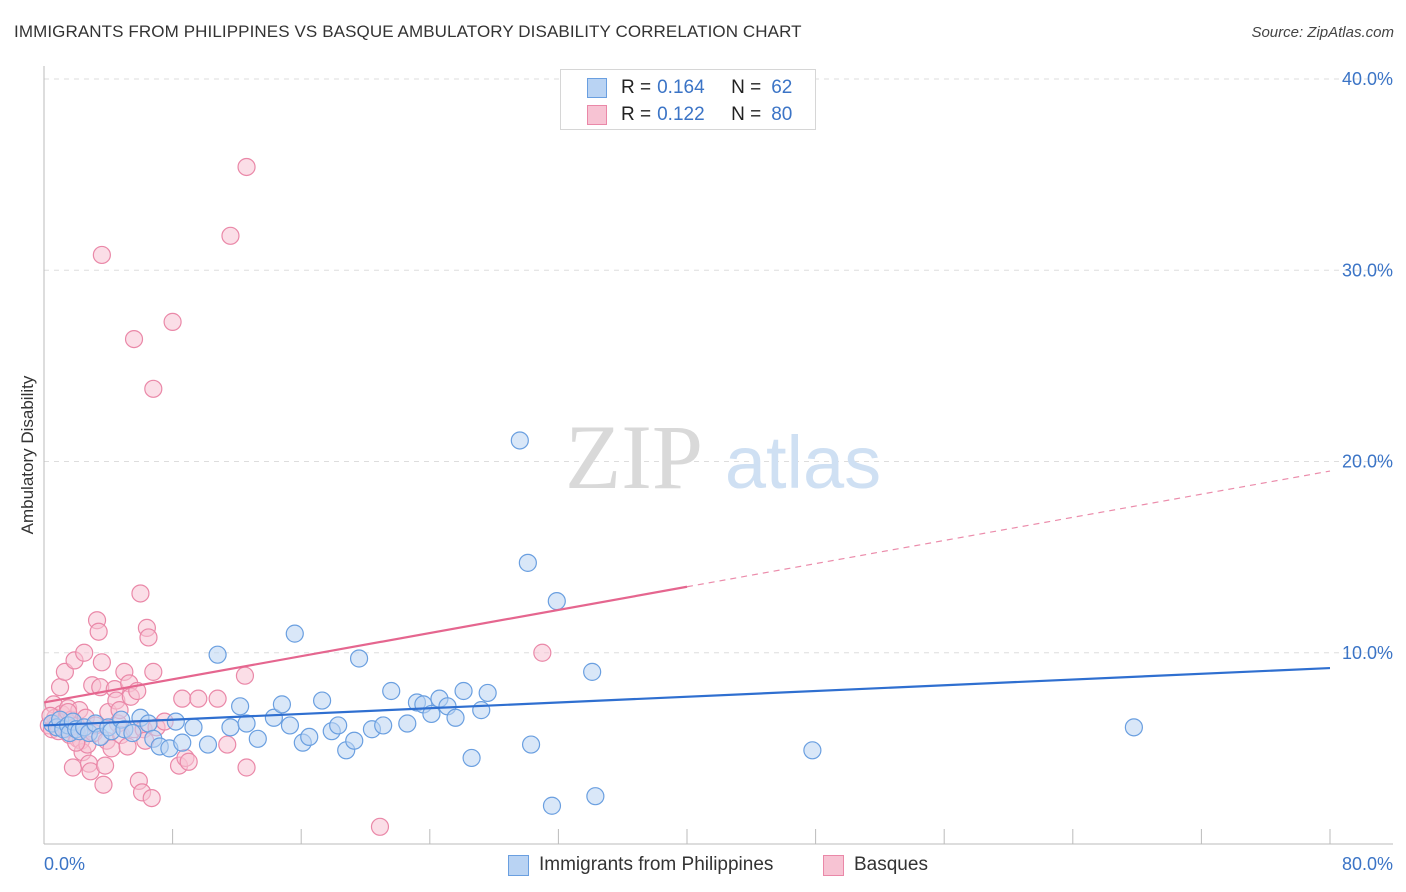  I want to click on y-tick-label: 30.0%, so click(1367, 270).